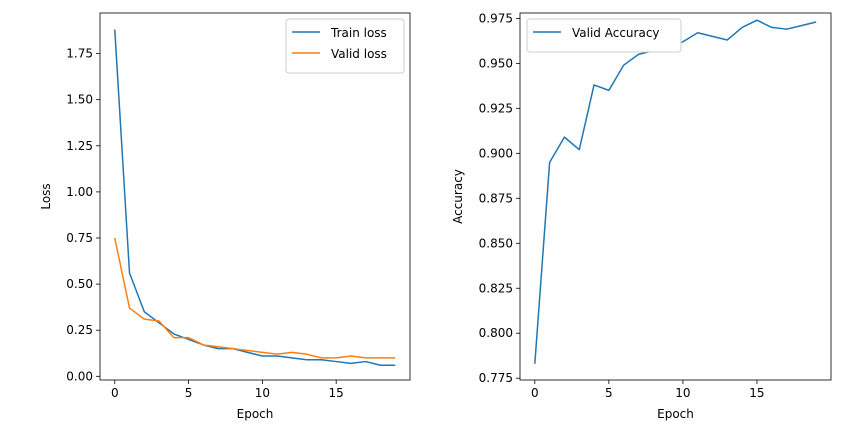 The width and height of the screenshot is (851, 434). Describe the element at coordinates (345, 46) in the screenshot. I see `legend: Train loss Valid loss` at that location.